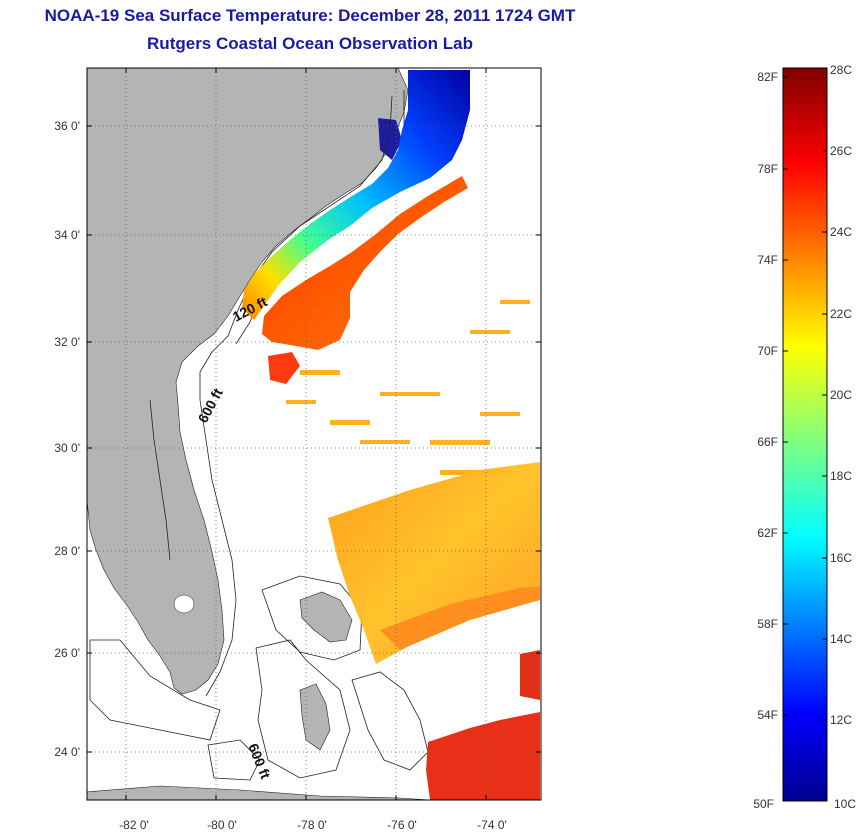 The width and height of the screenshot is (864, 832). Describe the element at coordinates (492, 825) in the screenshot. I see `lon-label: -74 0'` at that location.